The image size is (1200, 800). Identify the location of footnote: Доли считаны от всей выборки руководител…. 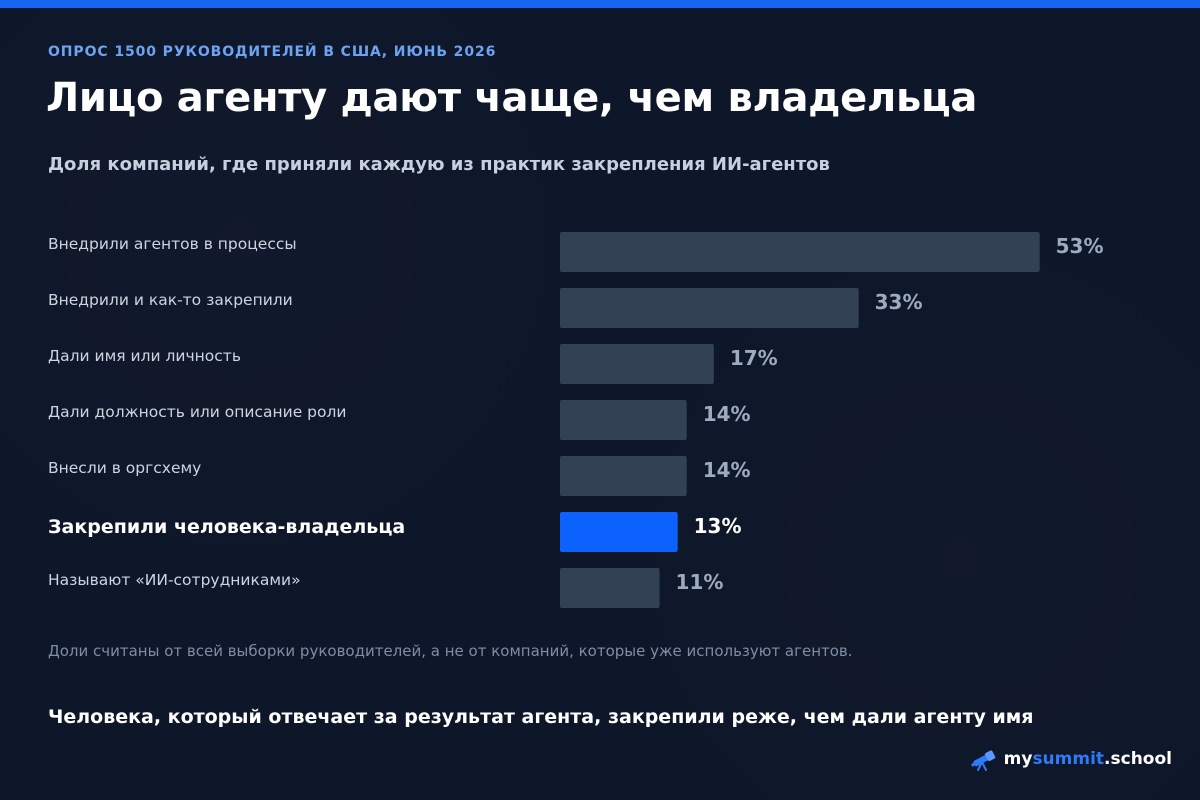
(450, 651).